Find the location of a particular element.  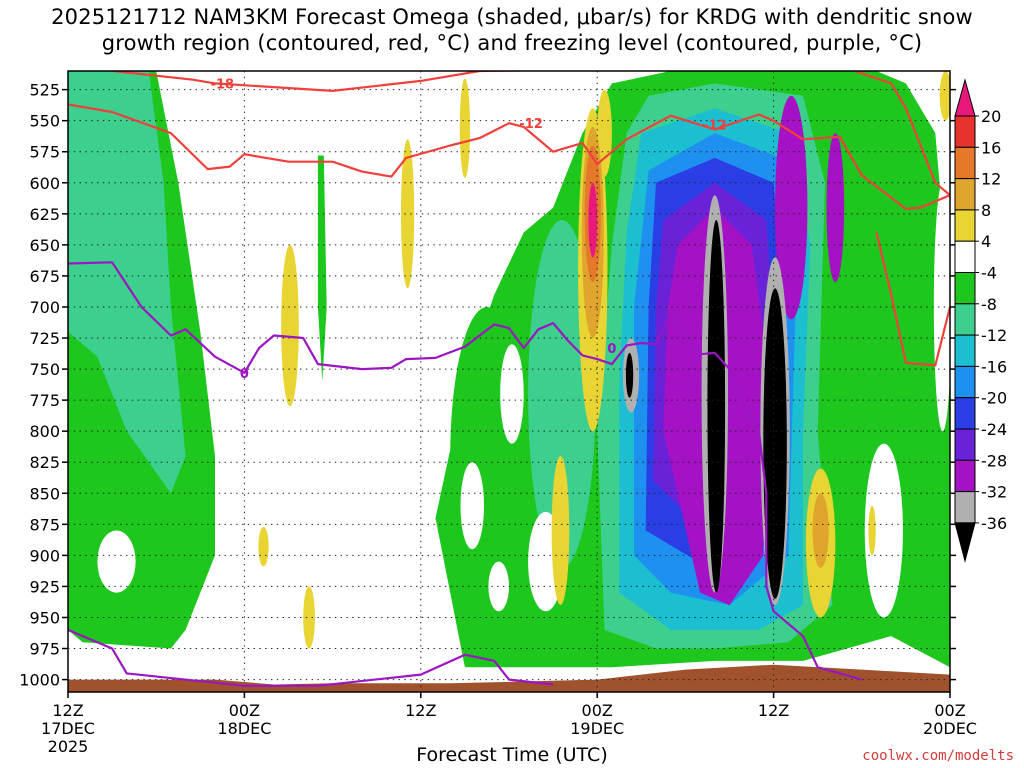

y-tick-label-550: 550 is located at coordinates (44, 121).